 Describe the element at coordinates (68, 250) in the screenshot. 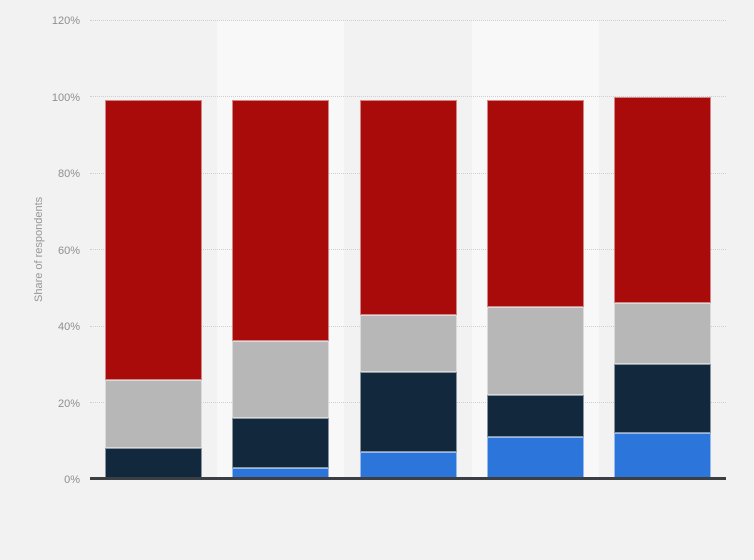

I see `y-tick-label: 60%` at that location.